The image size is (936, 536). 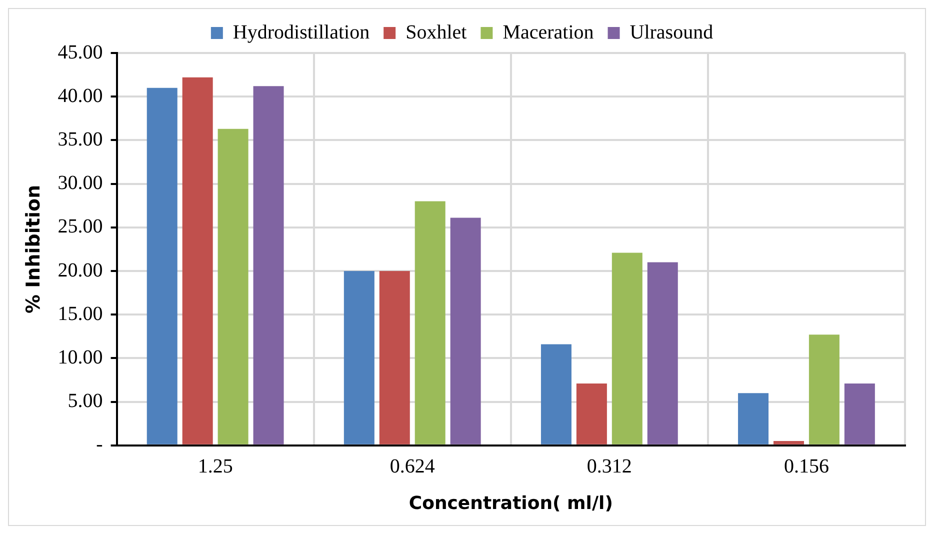 What do you see at coordinates (80, 357) in the screenshot?
I see `y-tick-label: 10.00` at bounding box center [80, 357].